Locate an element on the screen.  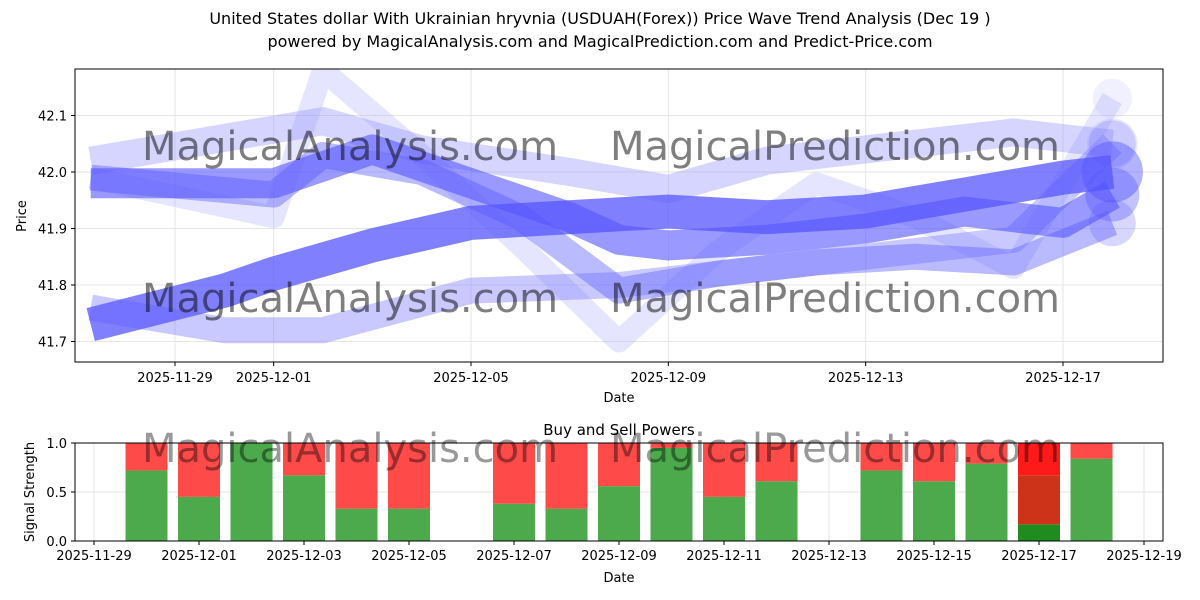
y-tick-label: 1.0 is located at coordinates (56, 444).